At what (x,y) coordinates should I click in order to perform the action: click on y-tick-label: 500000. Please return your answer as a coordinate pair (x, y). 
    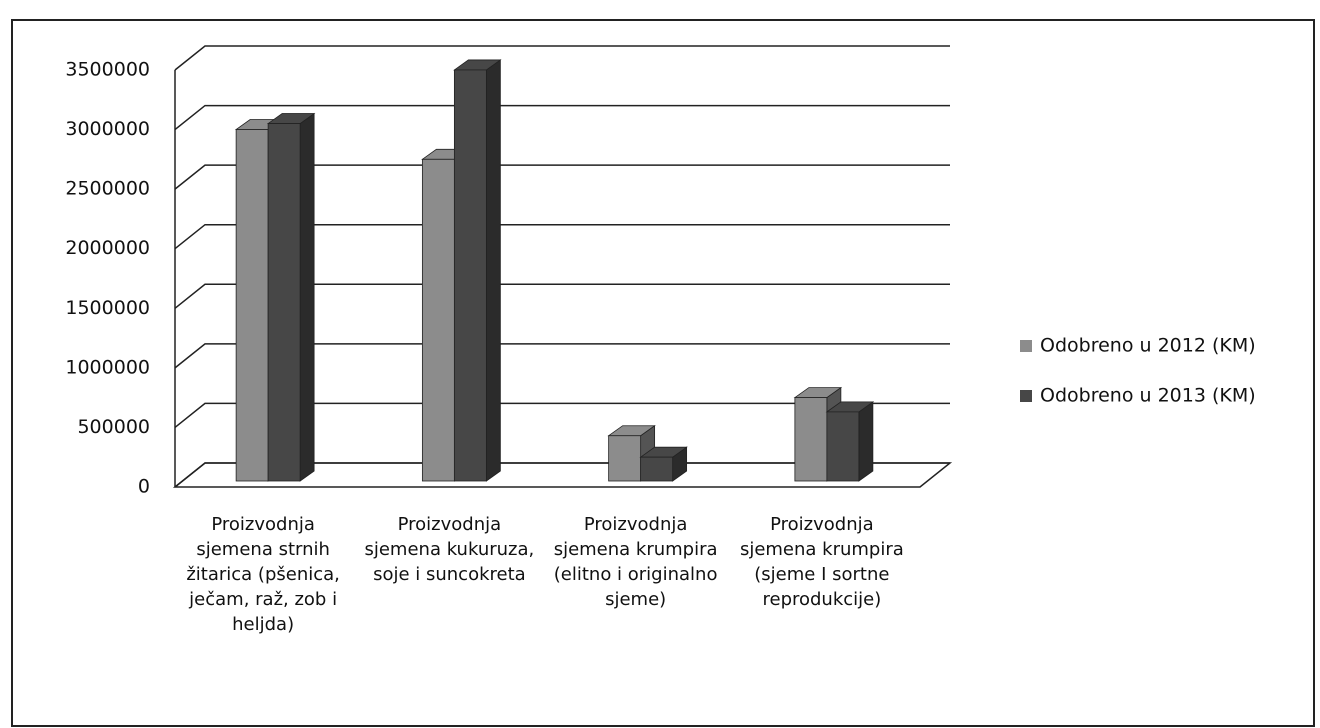
    Looking at the image, I should click on (113, 427).